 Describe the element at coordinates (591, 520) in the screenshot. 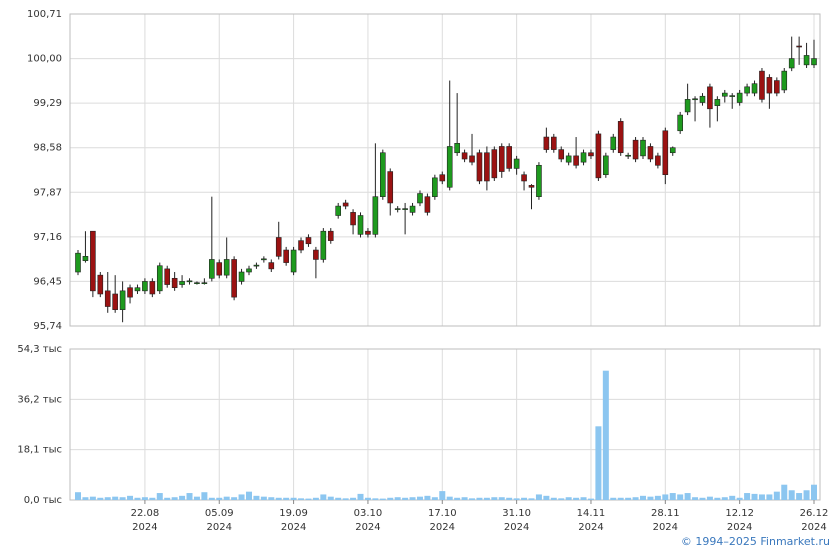

I see `x-tick-label: 14.11 2024` at that location.